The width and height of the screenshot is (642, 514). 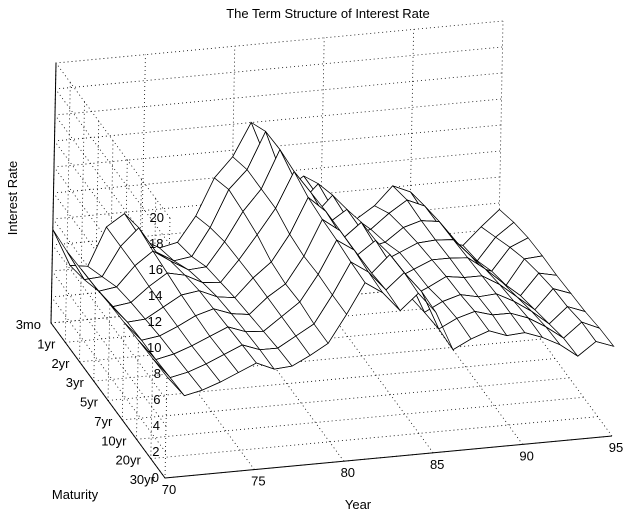 I want to click on y-tick-label: 10yr, so click(x=114, y=440).